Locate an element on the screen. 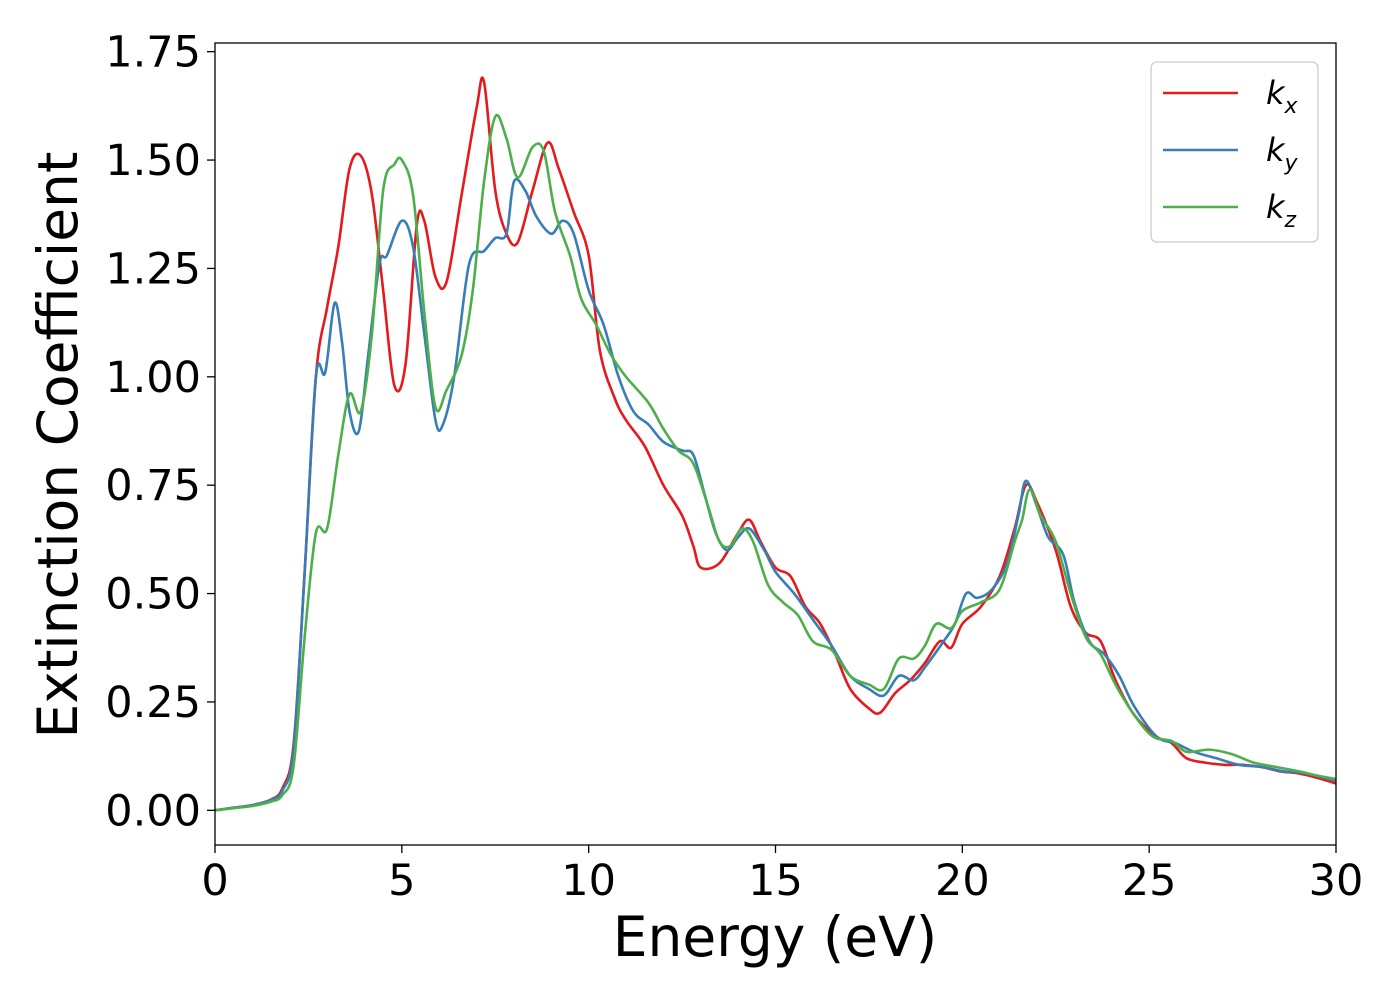  y-axis: 0.00 0.25 0.50 0.75 1.00 1.25 1.50 1.75 is located at coordinates (160, 432).